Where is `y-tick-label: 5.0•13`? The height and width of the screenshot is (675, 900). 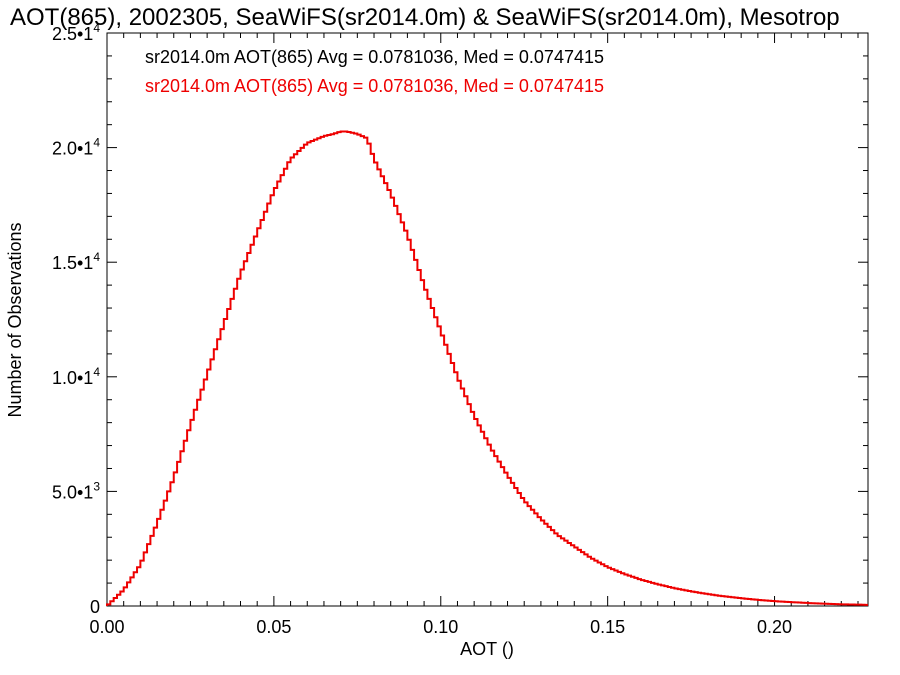
y-tick-label: 5.0•13 is located at coordinates (76, 490).